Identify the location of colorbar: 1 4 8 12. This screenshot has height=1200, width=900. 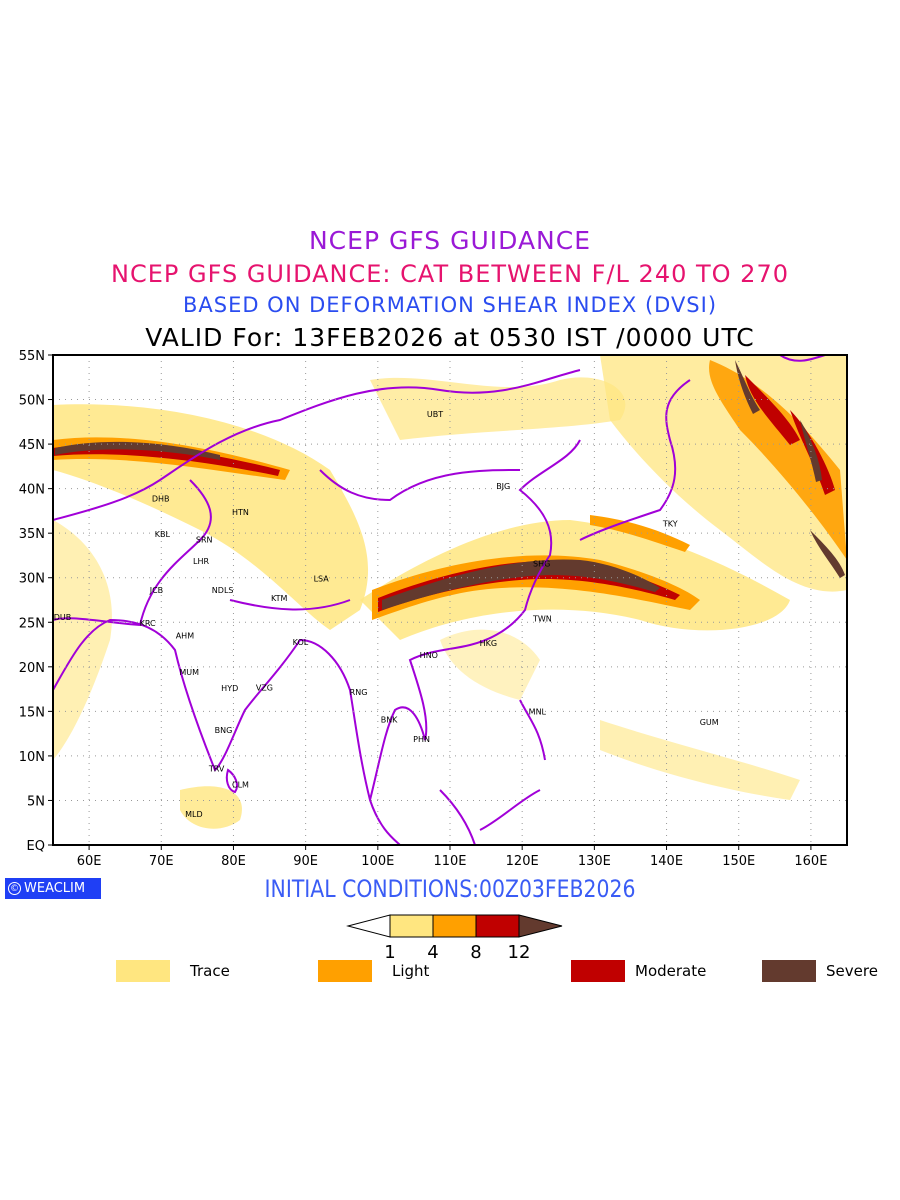
(454, 938).